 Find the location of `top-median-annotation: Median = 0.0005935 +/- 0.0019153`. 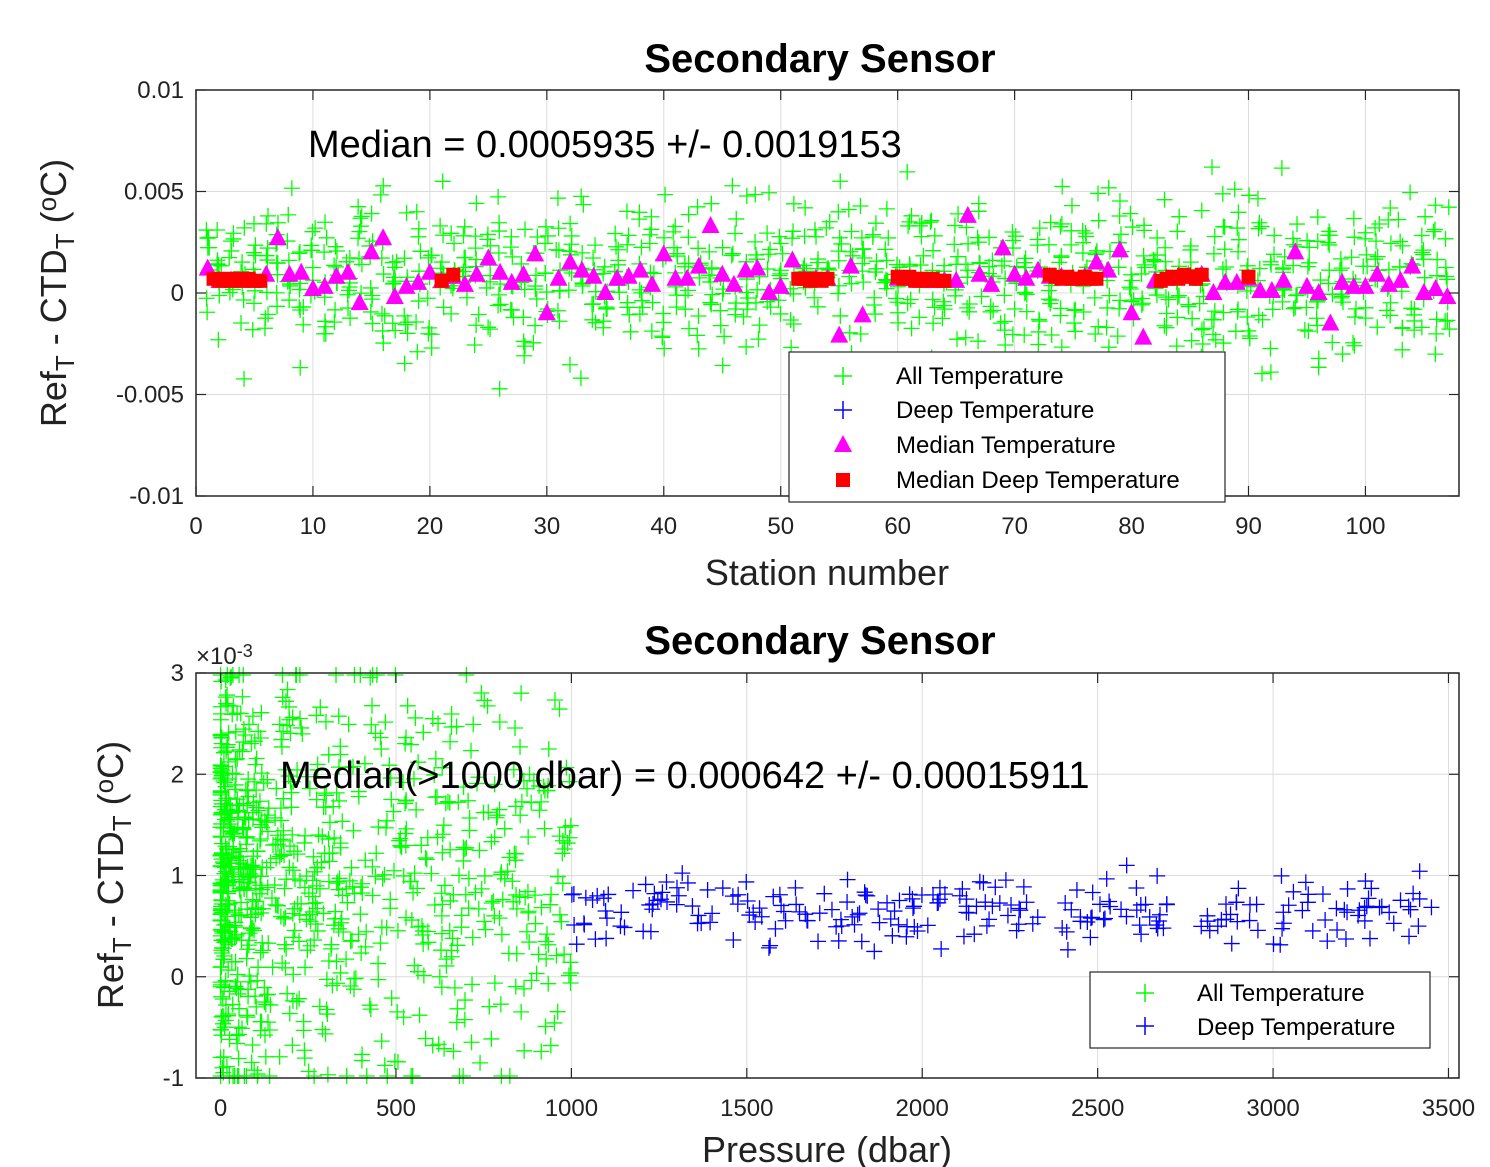

top-median-annotation: Median = 0.0005935 +/- 0.0019153 is located at coordinates (605, 145).